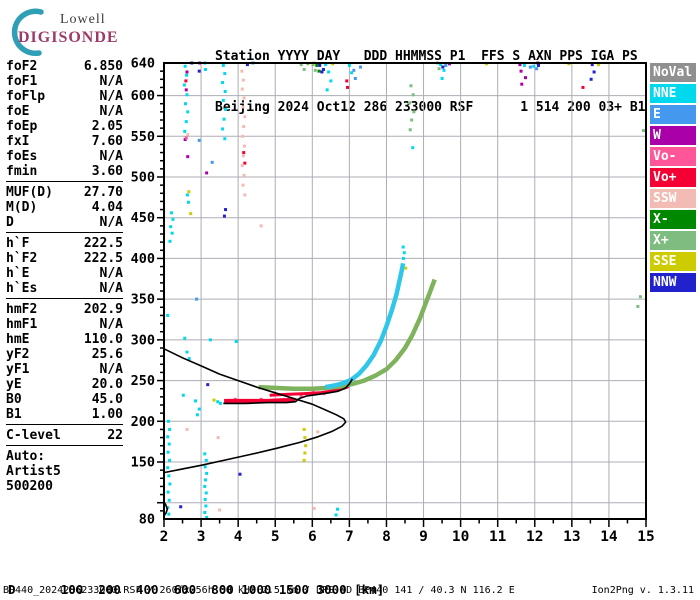 The image size is (700, 600). I want to click on svg-text: 14, so click(609, 537).